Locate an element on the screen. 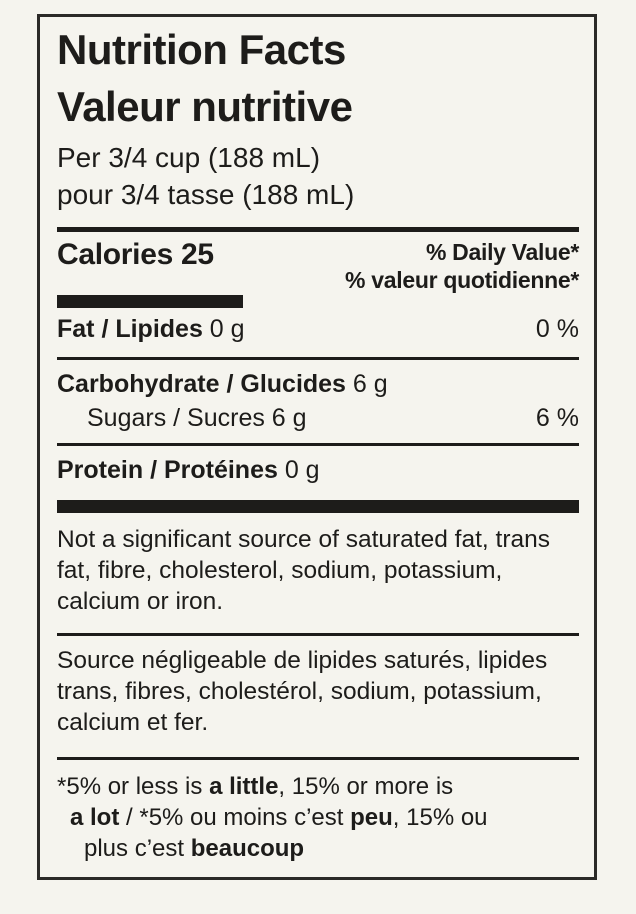 The width and height of the screenshot is (636, 914). nutrient-amount-fat: 0 g is located at coordinates (223, 329).